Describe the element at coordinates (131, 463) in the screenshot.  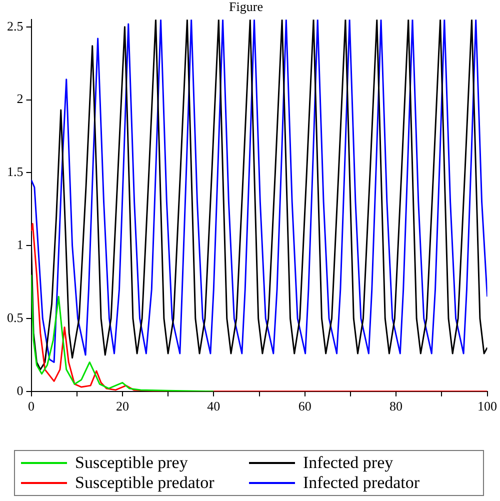
I see `legend-label: Susceptible prey` at that location.